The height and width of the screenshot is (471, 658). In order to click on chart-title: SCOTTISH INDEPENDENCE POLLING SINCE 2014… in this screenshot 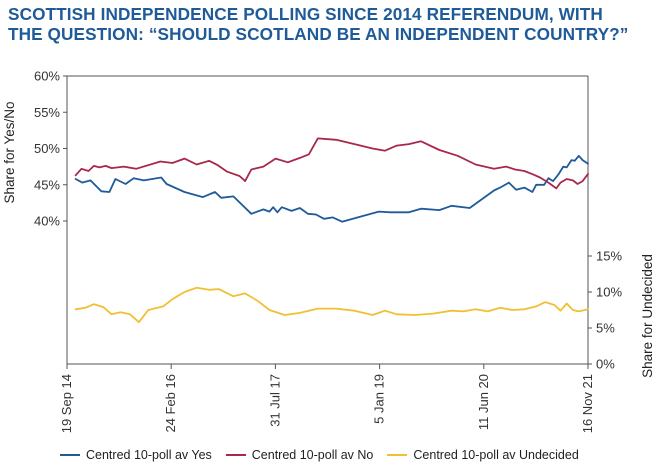, I will do `click(328, 24)`.